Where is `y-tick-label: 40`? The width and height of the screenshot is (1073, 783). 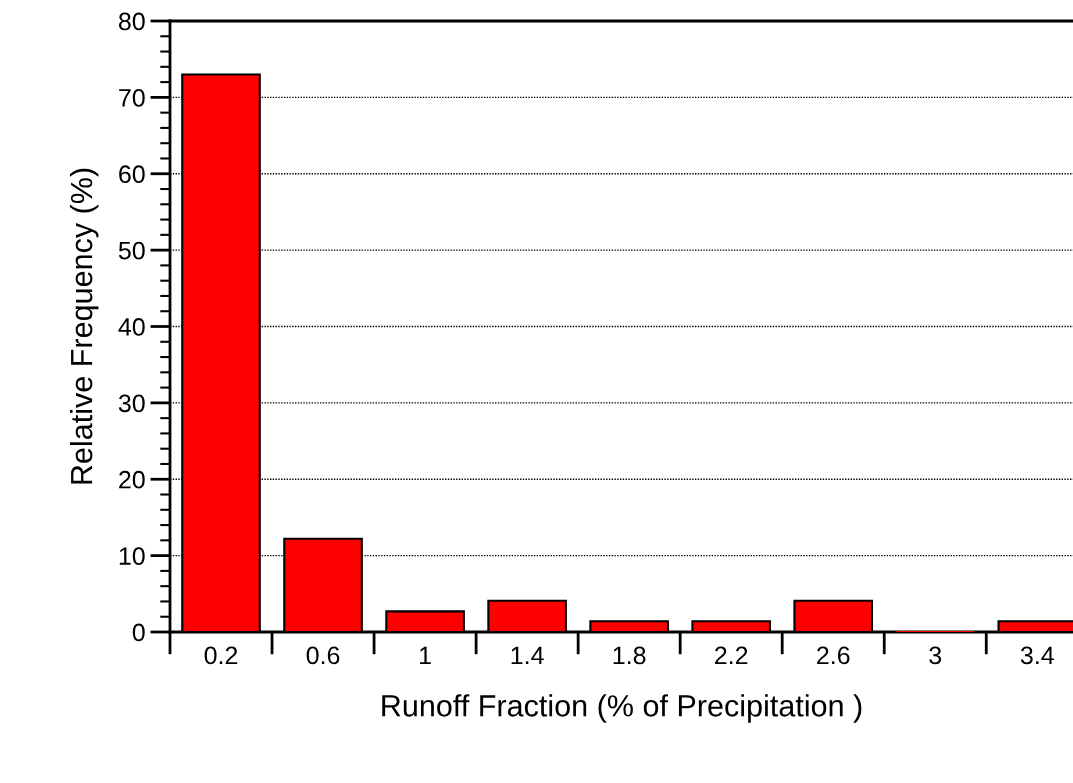
y-tick-label: 40 is located at coordinates (131, 327).